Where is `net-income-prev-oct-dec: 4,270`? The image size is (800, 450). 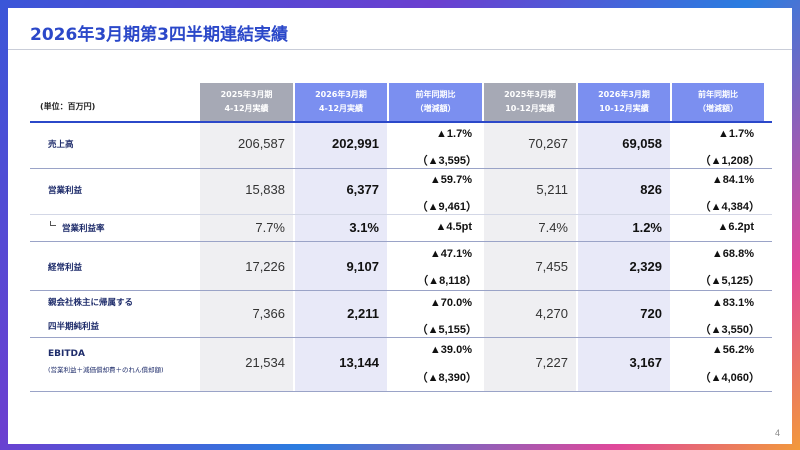 net-income-prev-oct-dec: 4,270 is located at coordinates (551, 313).